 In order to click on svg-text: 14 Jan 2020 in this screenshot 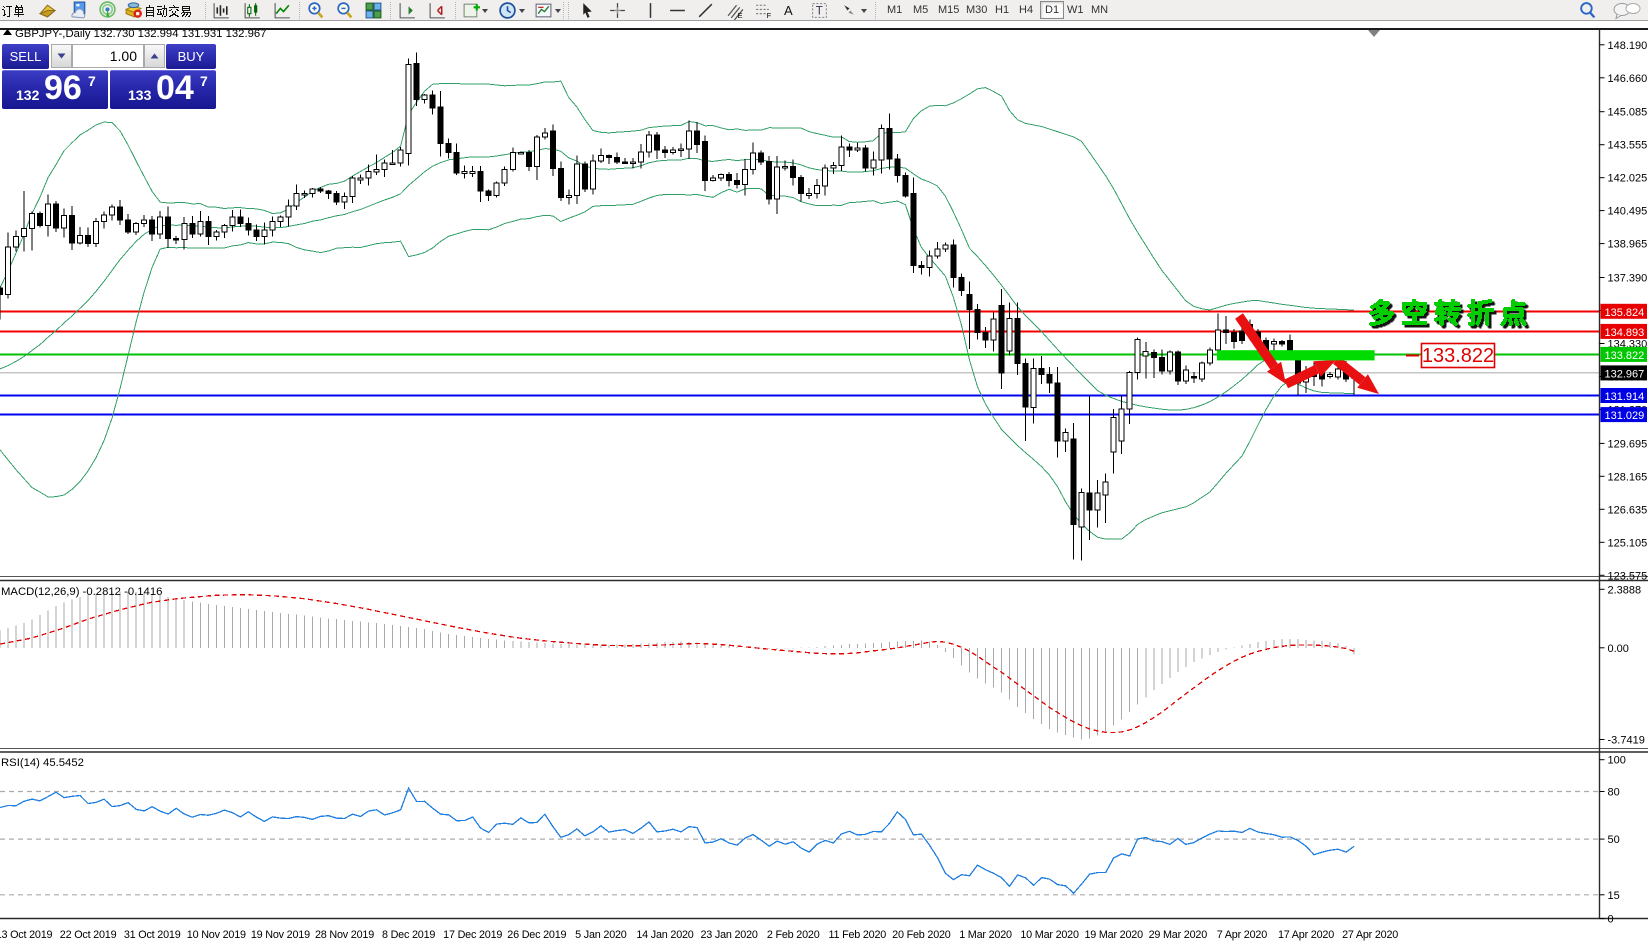, I will do `click(664, 935)`.